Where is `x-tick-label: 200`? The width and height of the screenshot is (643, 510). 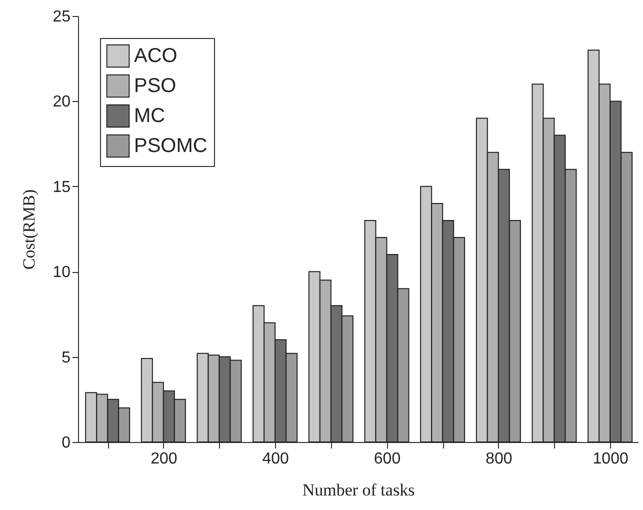
x-tick-label: 200 is located at coordinates (164, 459).